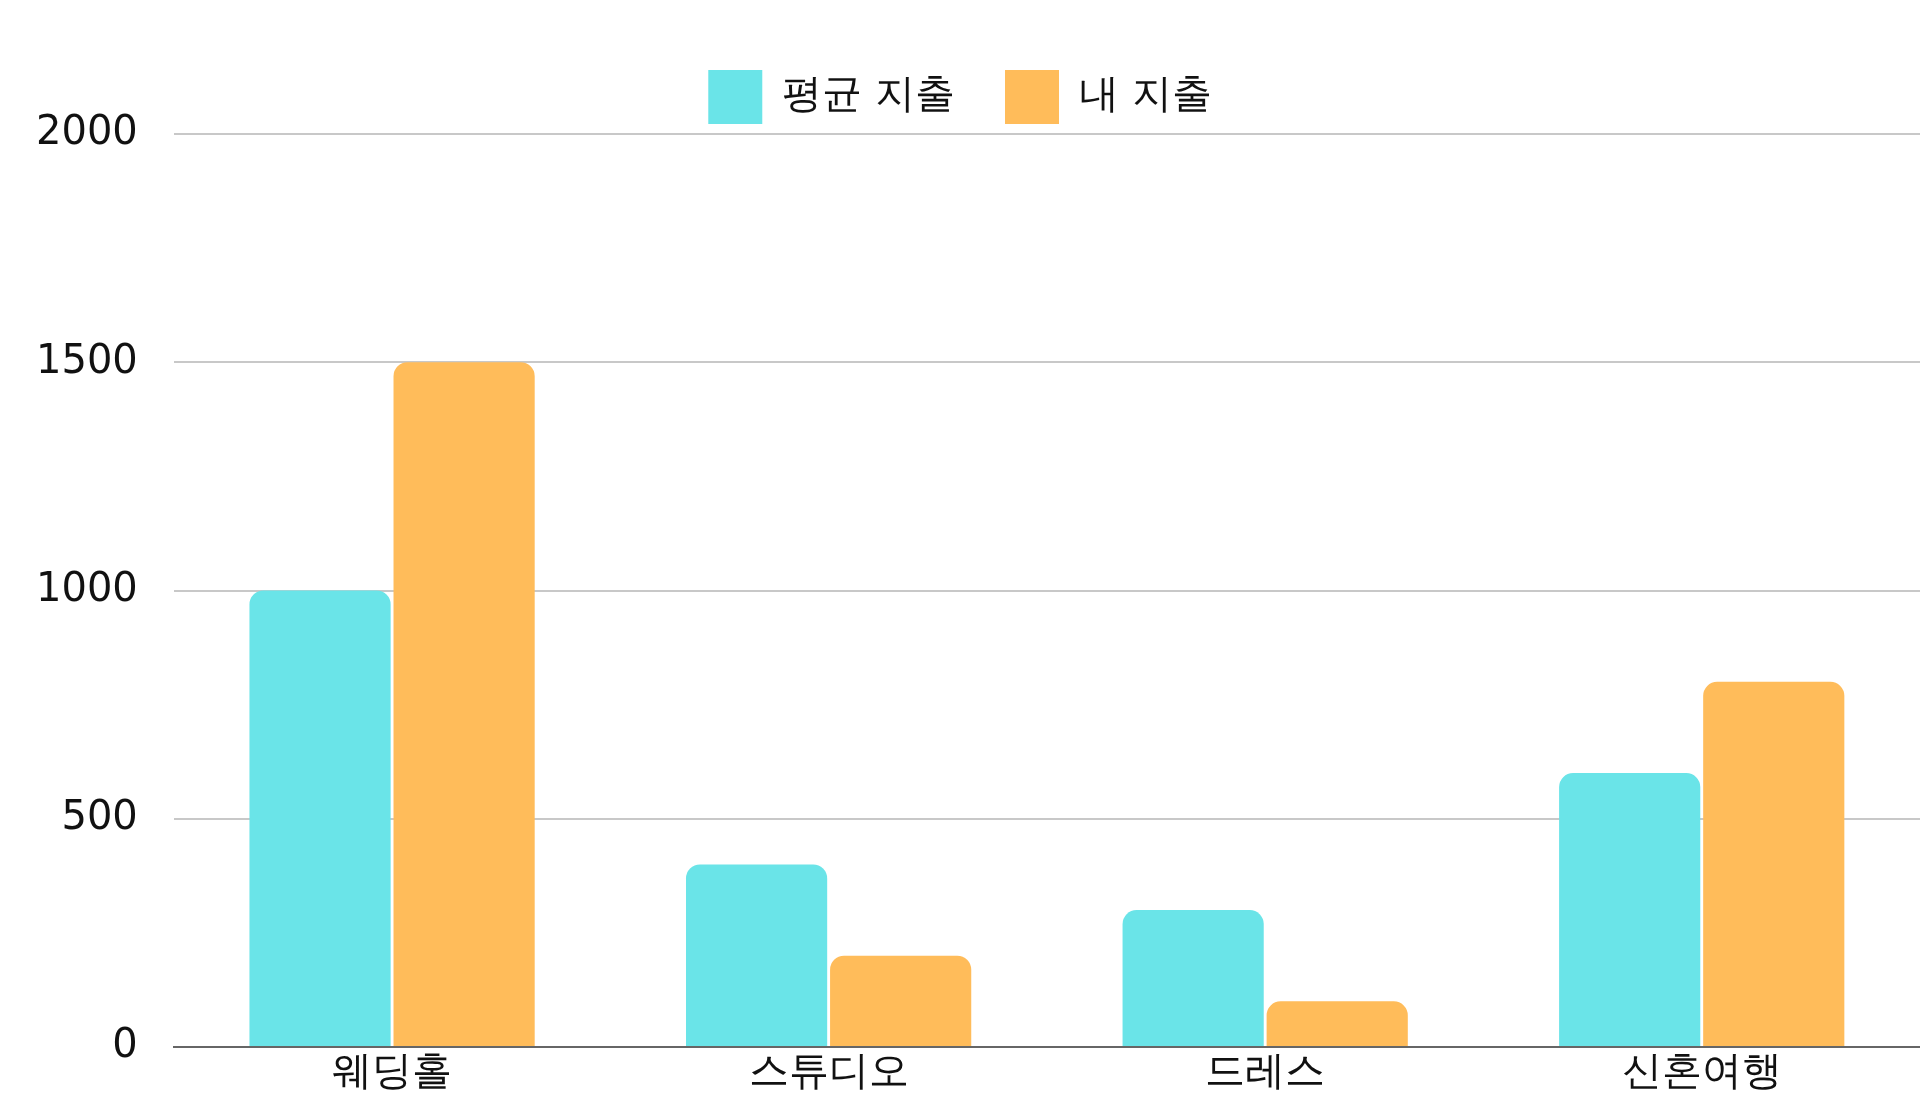 The image size is (1920, 1111). I want to click on y-tick-label: 2000, so click(87, 130).